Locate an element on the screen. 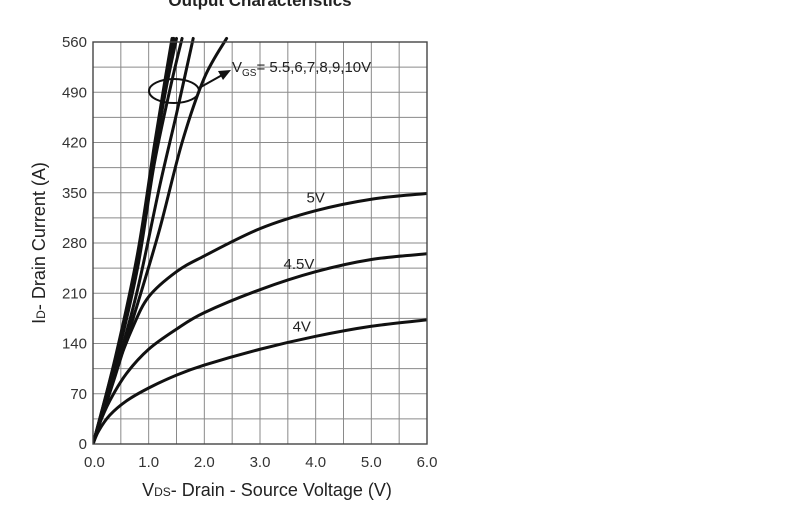 This screenshot has height=527, width=800. y-tick-label: 350 is located at coordinates (74, 193).